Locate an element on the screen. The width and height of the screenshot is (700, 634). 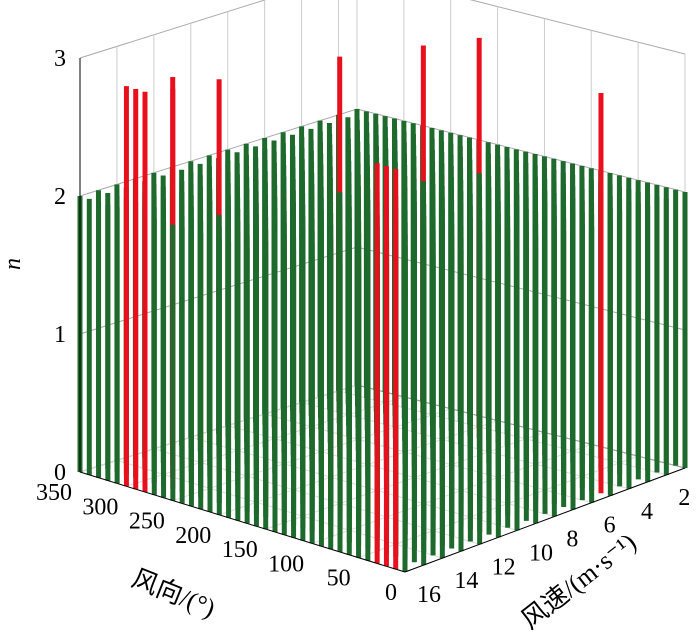
y-tick-label: 16 is located at coordinates (429, 595).